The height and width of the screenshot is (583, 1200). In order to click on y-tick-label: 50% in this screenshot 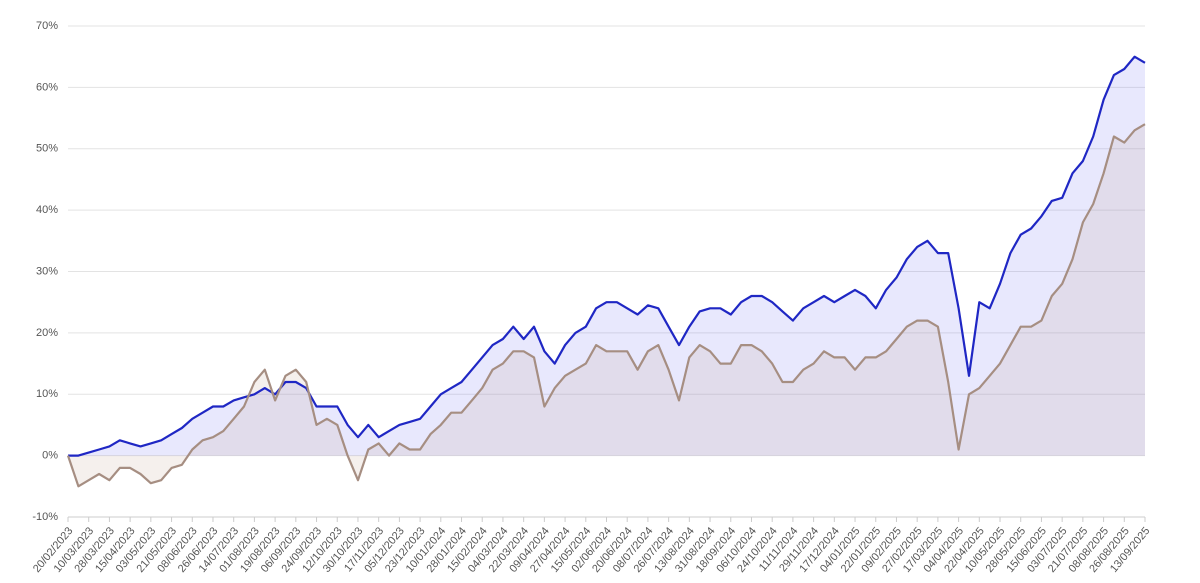, I will do `click(47, 149)`.